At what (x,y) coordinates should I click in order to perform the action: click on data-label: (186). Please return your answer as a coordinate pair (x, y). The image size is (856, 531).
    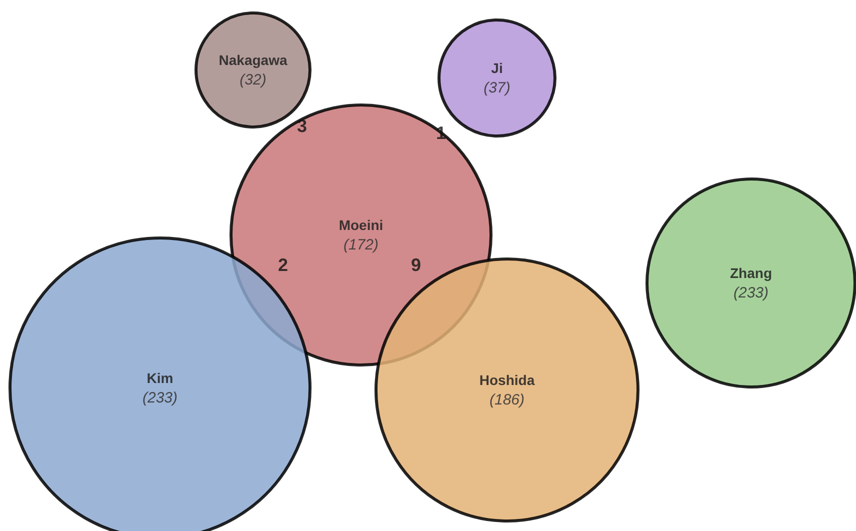
    Looking at the image, I should click on (507, 400).